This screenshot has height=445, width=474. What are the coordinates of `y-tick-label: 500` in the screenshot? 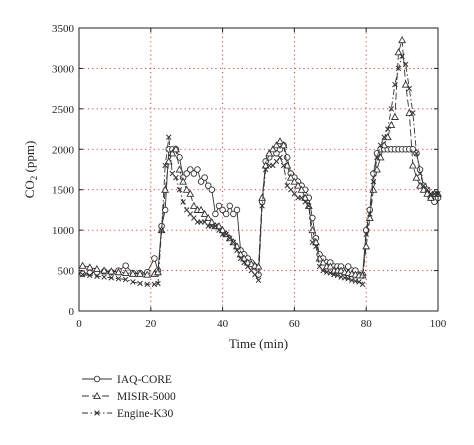 It's located at (66, 272).